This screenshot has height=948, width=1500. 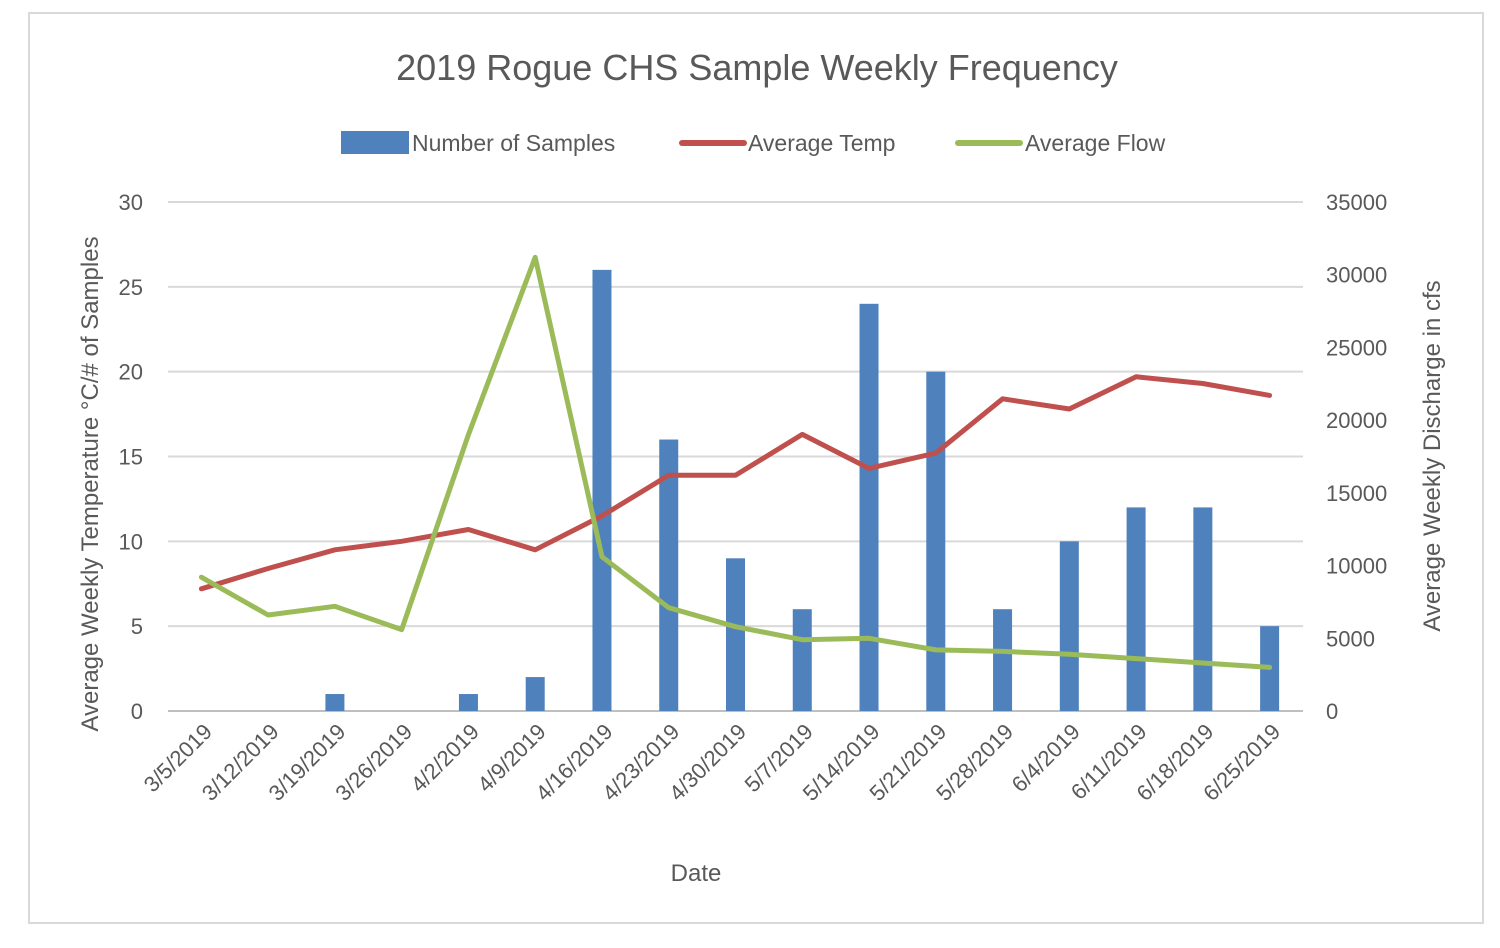 What do you see at coordinates (1356, 420) in the screenshot?
I see `y2-tick-label: 20000` at bounding box center [1356, 420].